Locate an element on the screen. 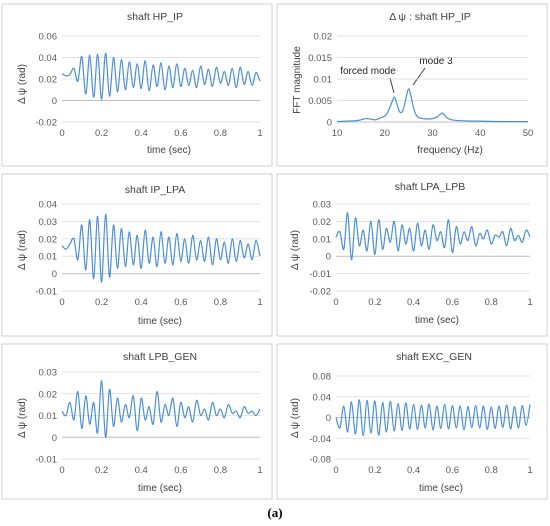  annotation-mode-3: mode 3 is located at coordinates (436, 61).